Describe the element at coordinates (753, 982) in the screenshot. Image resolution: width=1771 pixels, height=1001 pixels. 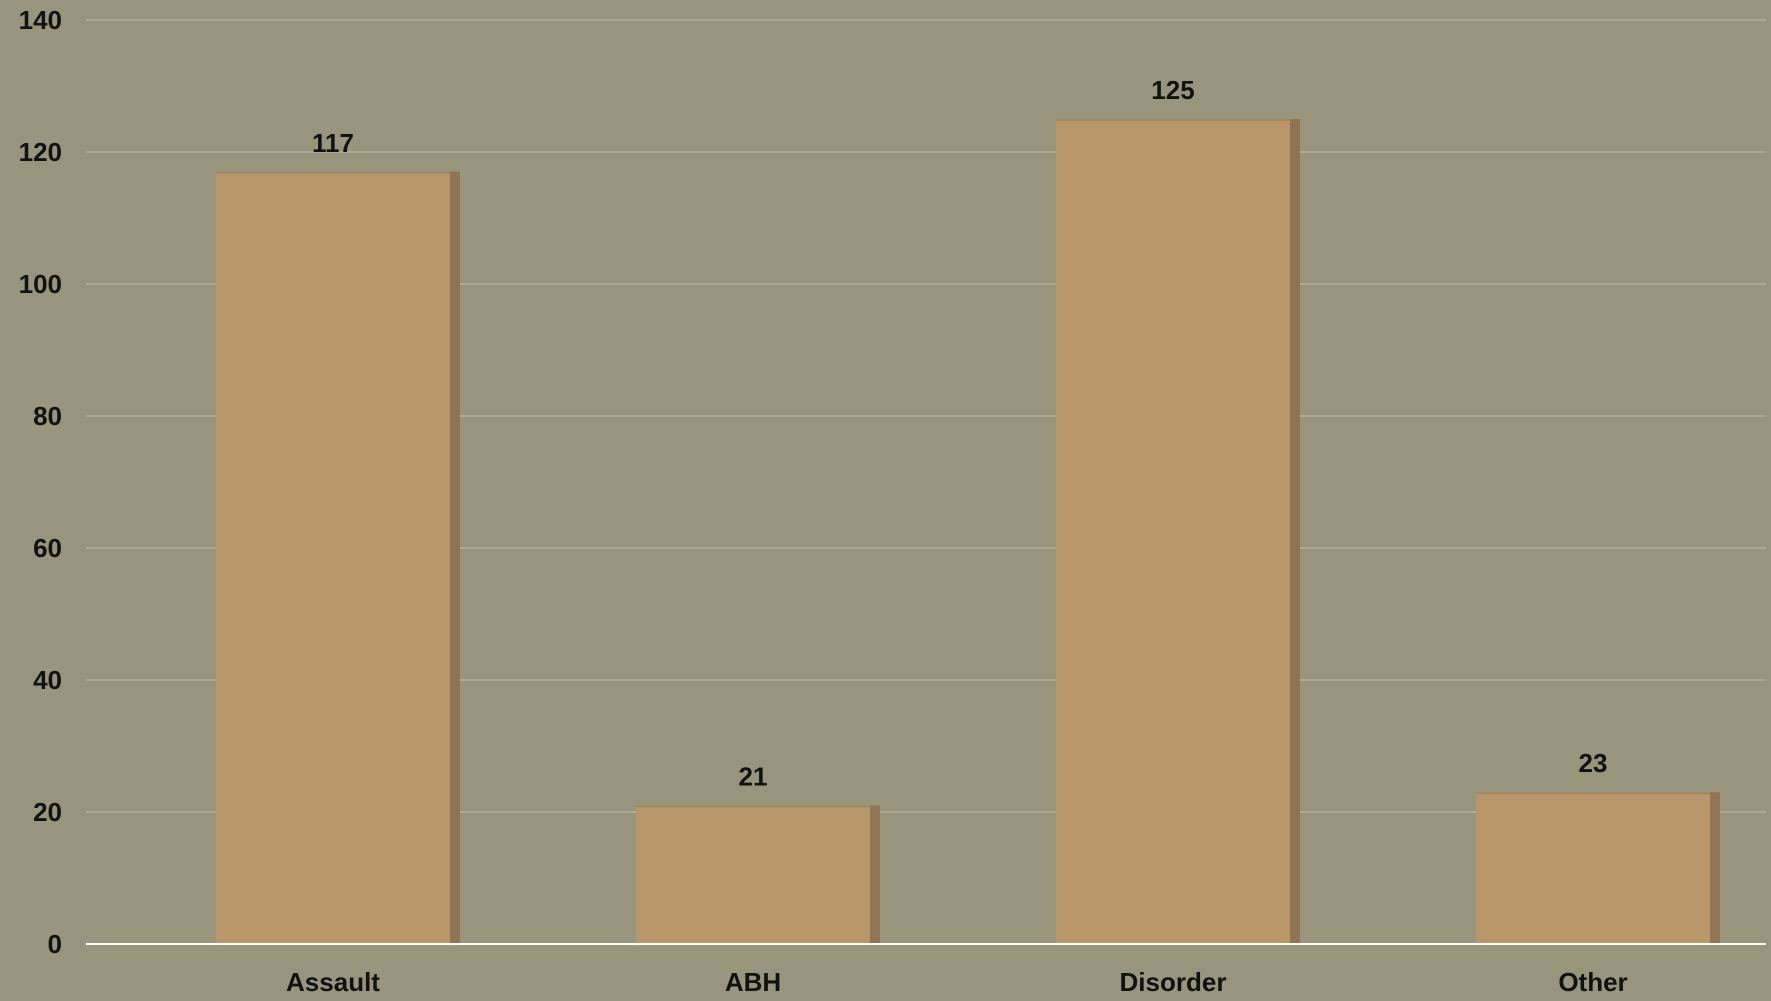
I see `x-tick-label: ABH` at that location.